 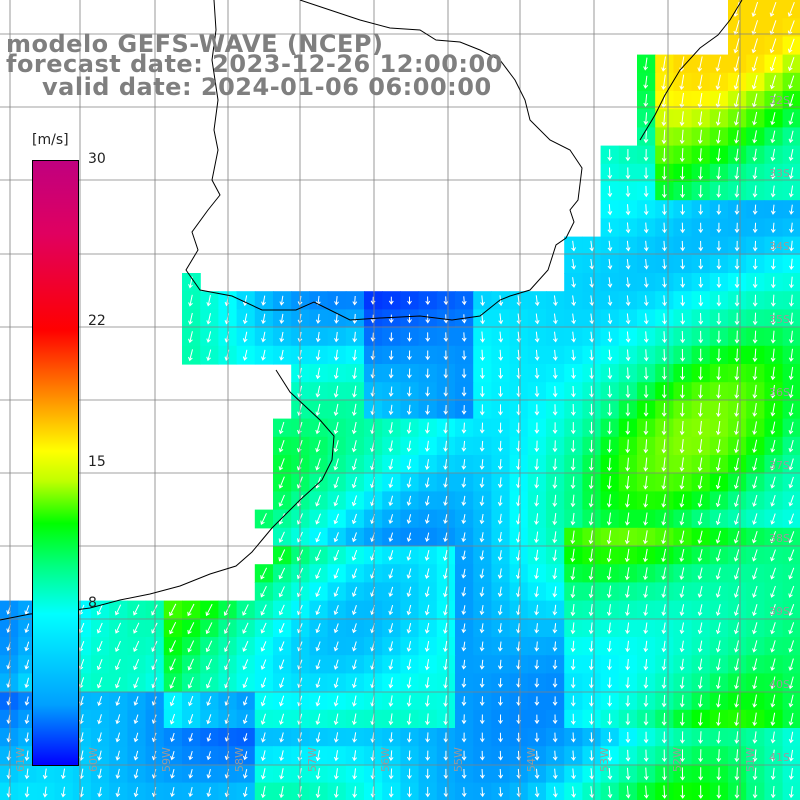 What do you see at coordinates (691, 70) in the screenshot?
I see `coastline-brazil` at bounding box center [691, 70].